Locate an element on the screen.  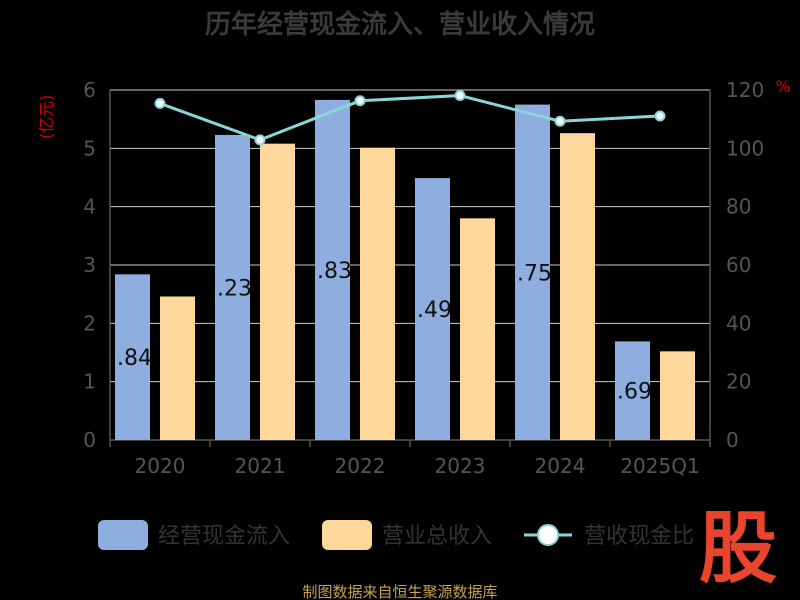
bar-data-label: .83 is located at coordinates (334, 271).